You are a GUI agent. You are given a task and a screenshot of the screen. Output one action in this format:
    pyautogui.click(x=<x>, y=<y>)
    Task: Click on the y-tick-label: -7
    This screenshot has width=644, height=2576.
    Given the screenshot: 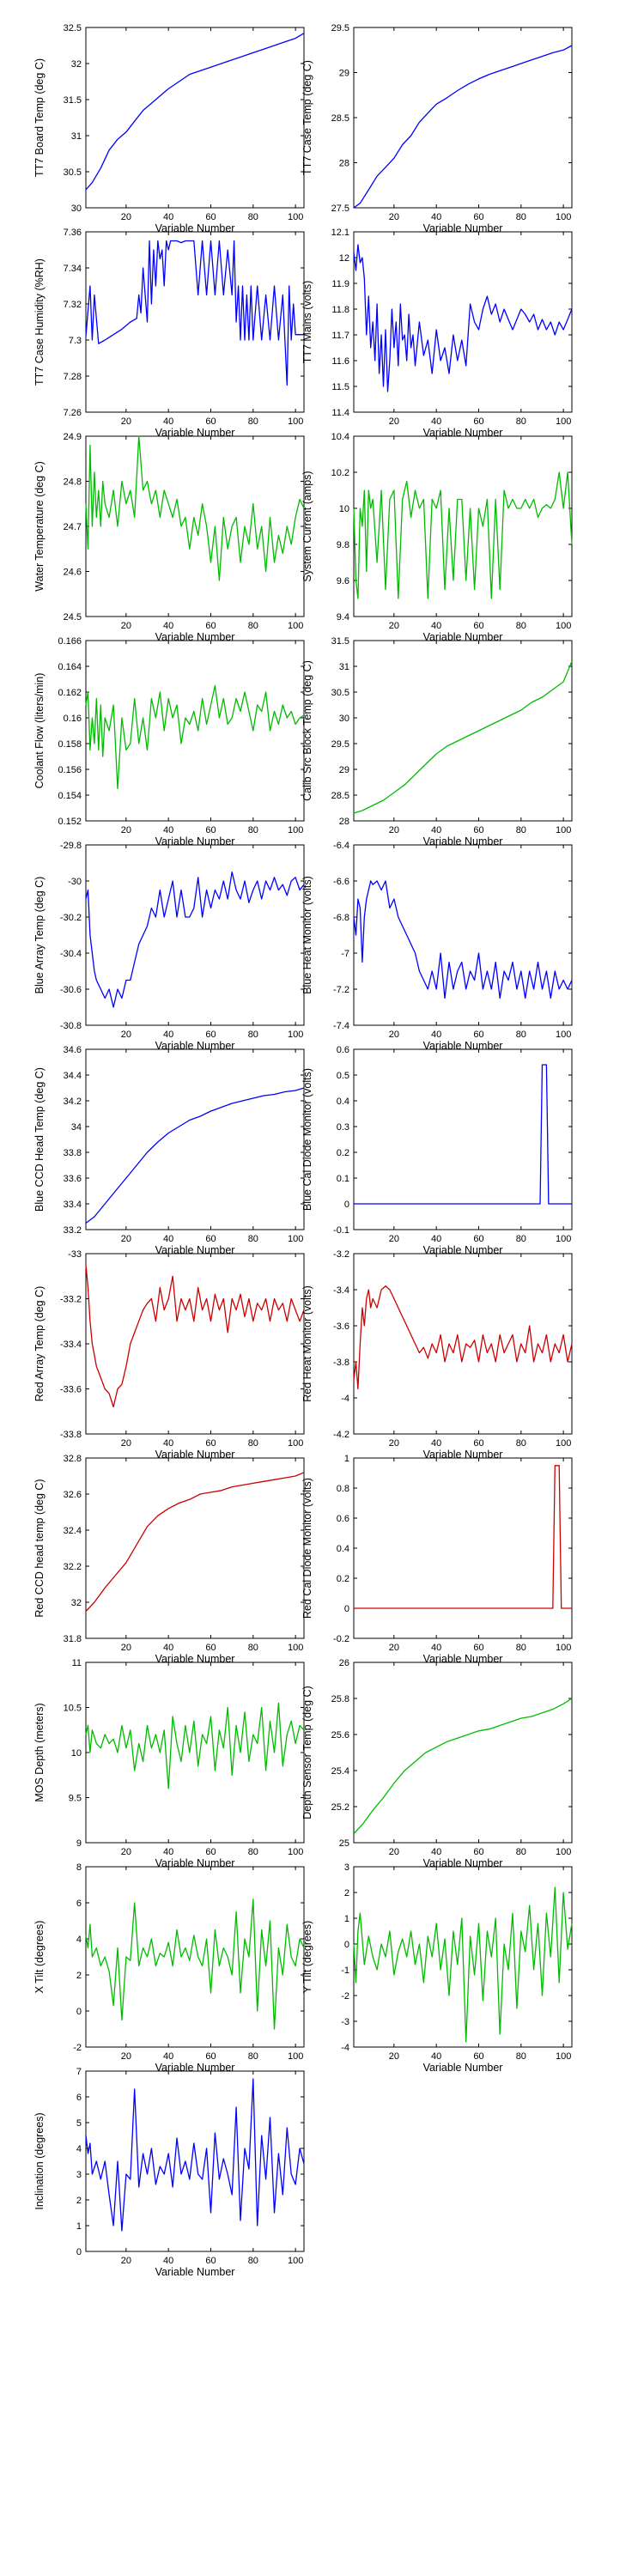 What is the action you would take?
    pyautogui.click(x=345, y=954)
    